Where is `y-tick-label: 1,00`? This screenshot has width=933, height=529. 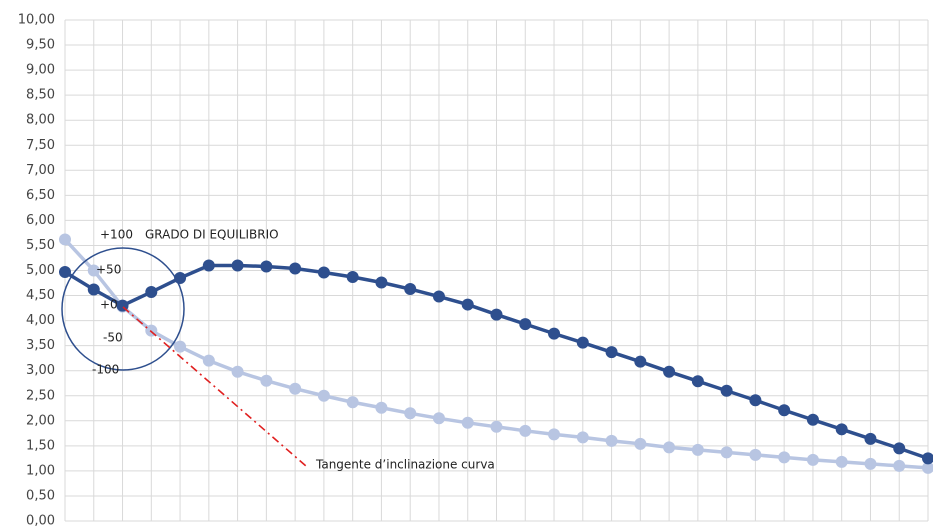
y-tick-label: 1,00 is located at coordinates (40, 470).